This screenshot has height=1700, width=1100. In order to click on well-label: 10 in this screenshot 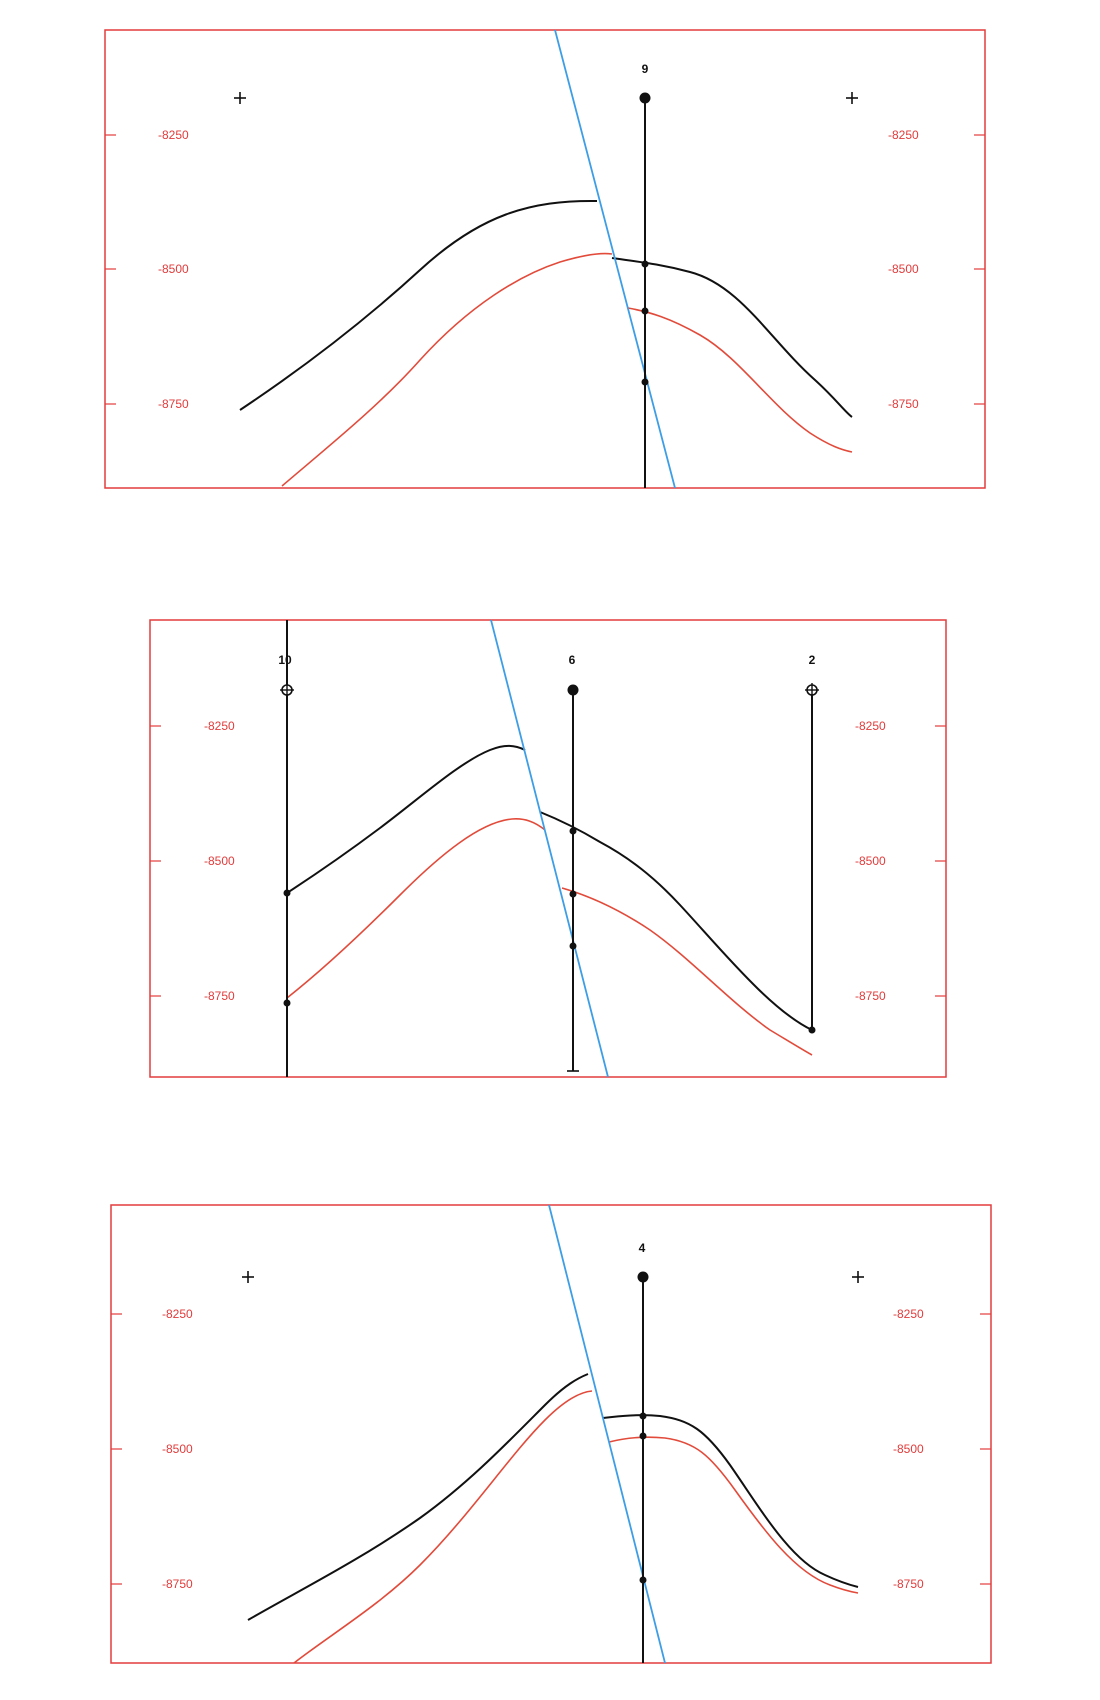, I will do `click(285, 660)`.